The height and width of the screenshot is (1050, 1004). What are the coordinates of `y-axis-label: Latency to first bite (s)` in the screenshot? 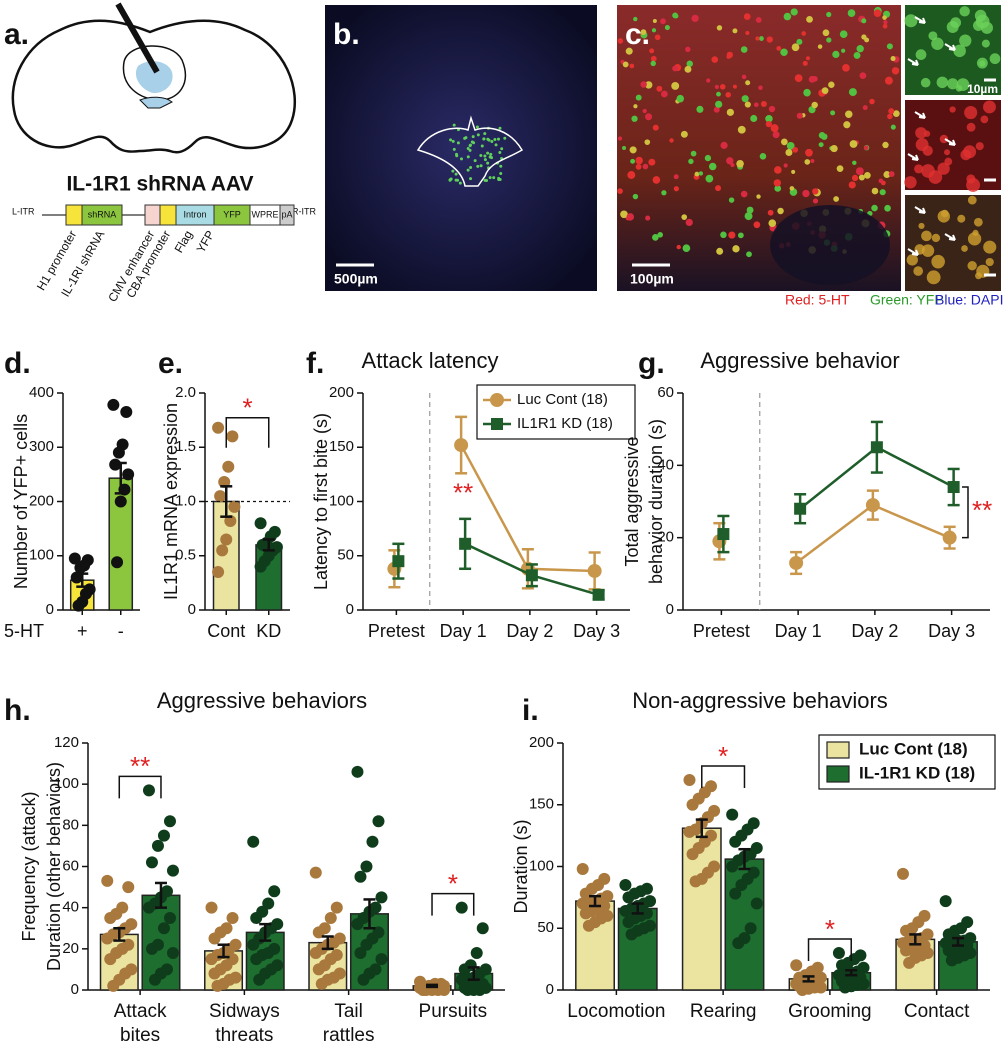 It's located at (321, 501).